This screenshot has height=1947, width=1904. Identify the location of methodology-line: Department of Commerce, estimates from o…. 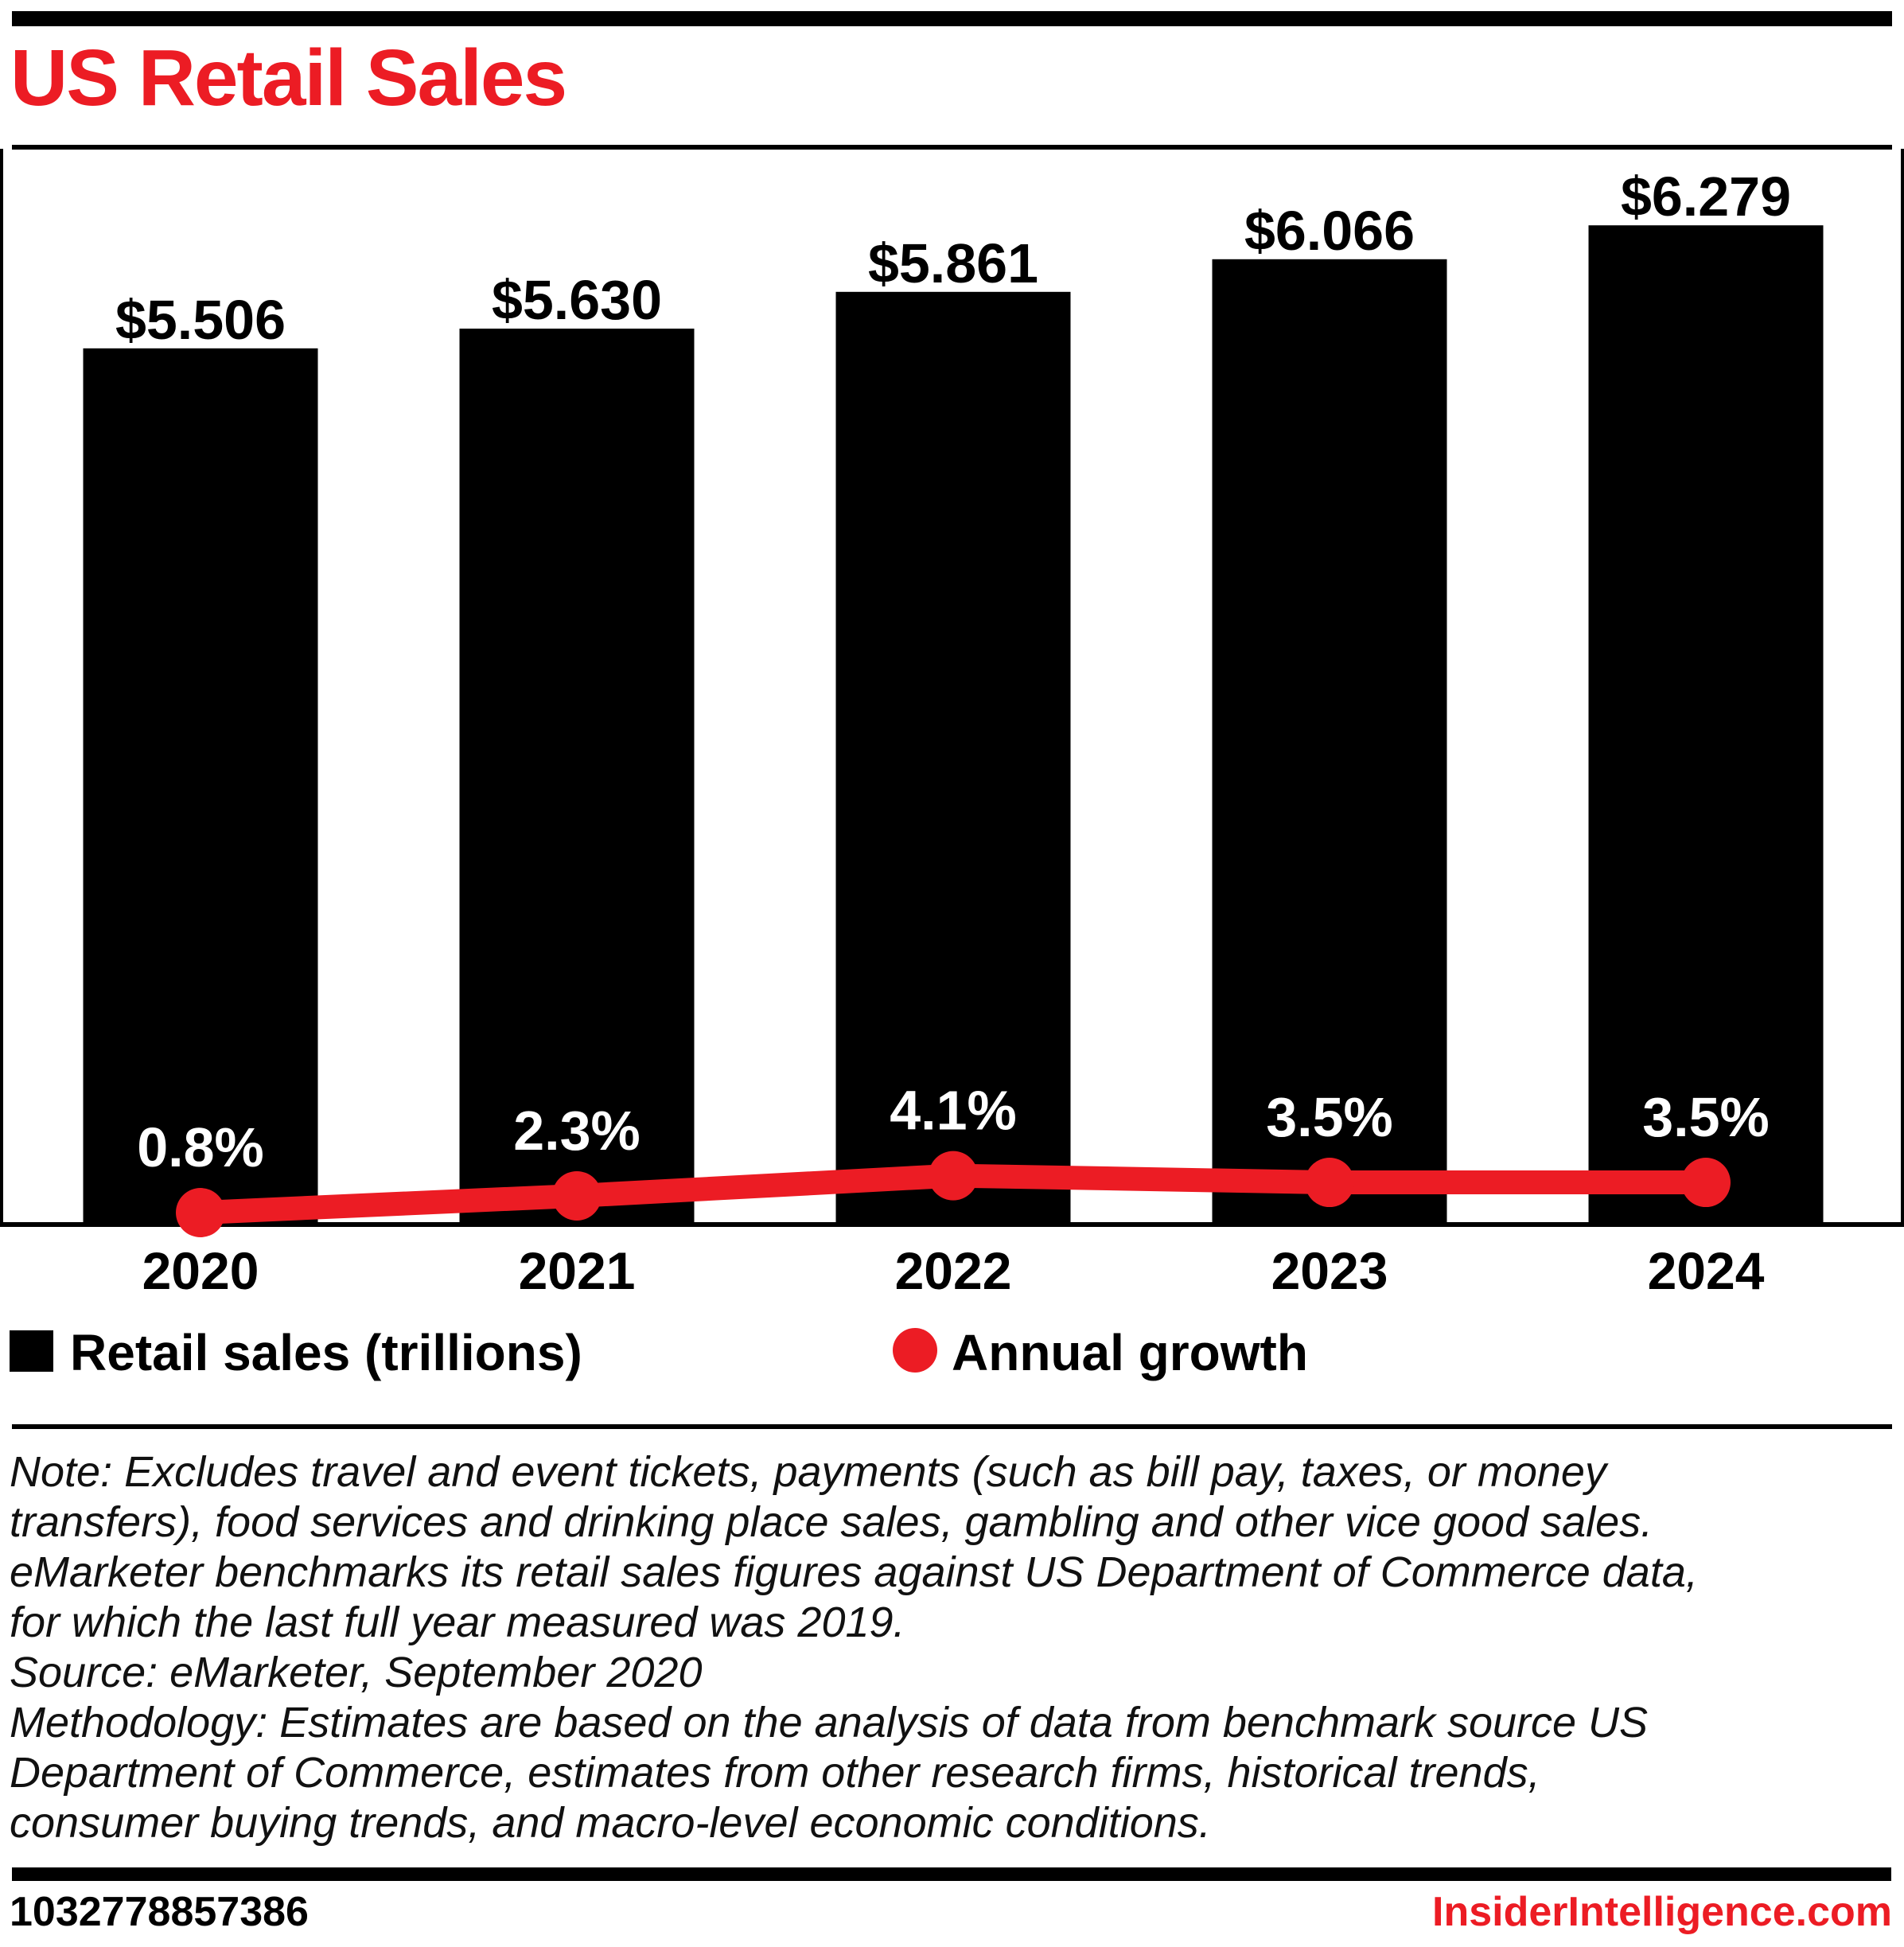
(775, 1773).